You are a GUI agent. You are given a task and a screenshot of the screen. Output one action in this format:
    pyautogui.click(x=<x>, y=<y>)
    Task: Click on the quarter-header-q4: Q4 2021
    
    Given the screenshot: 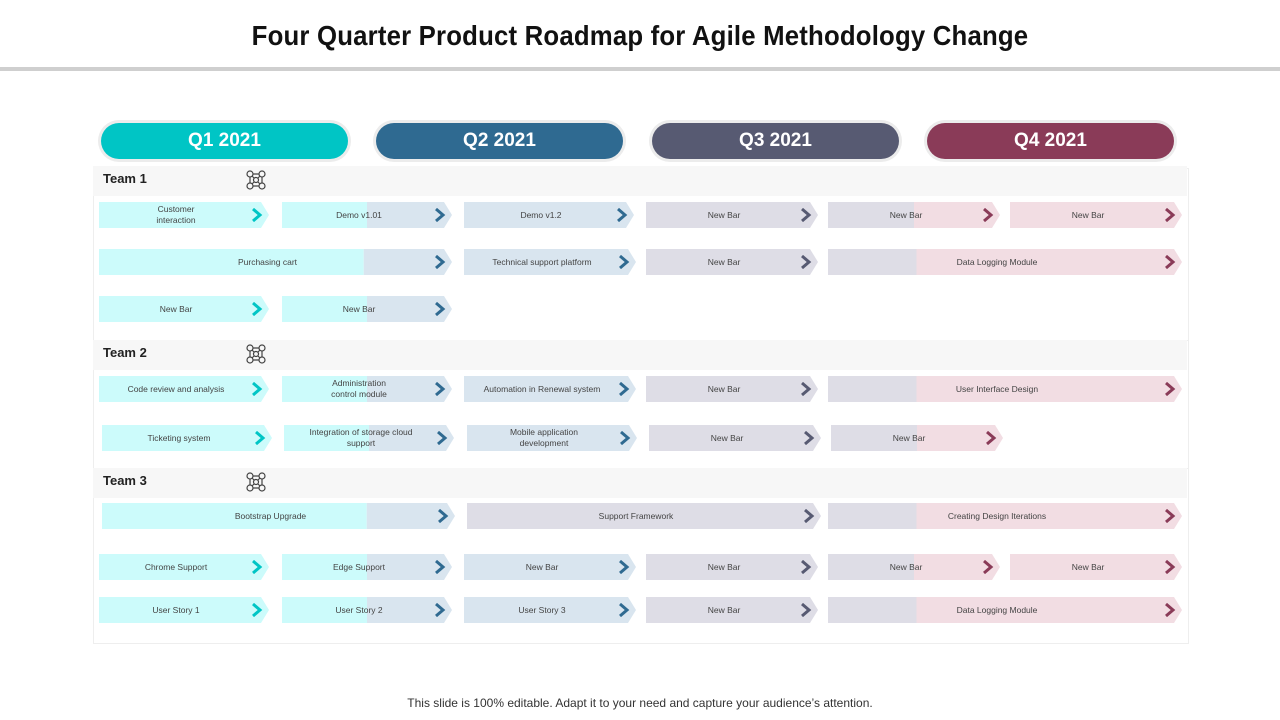 What is the action you would take?
    pyautogui.click(x=1050, y=141)
    